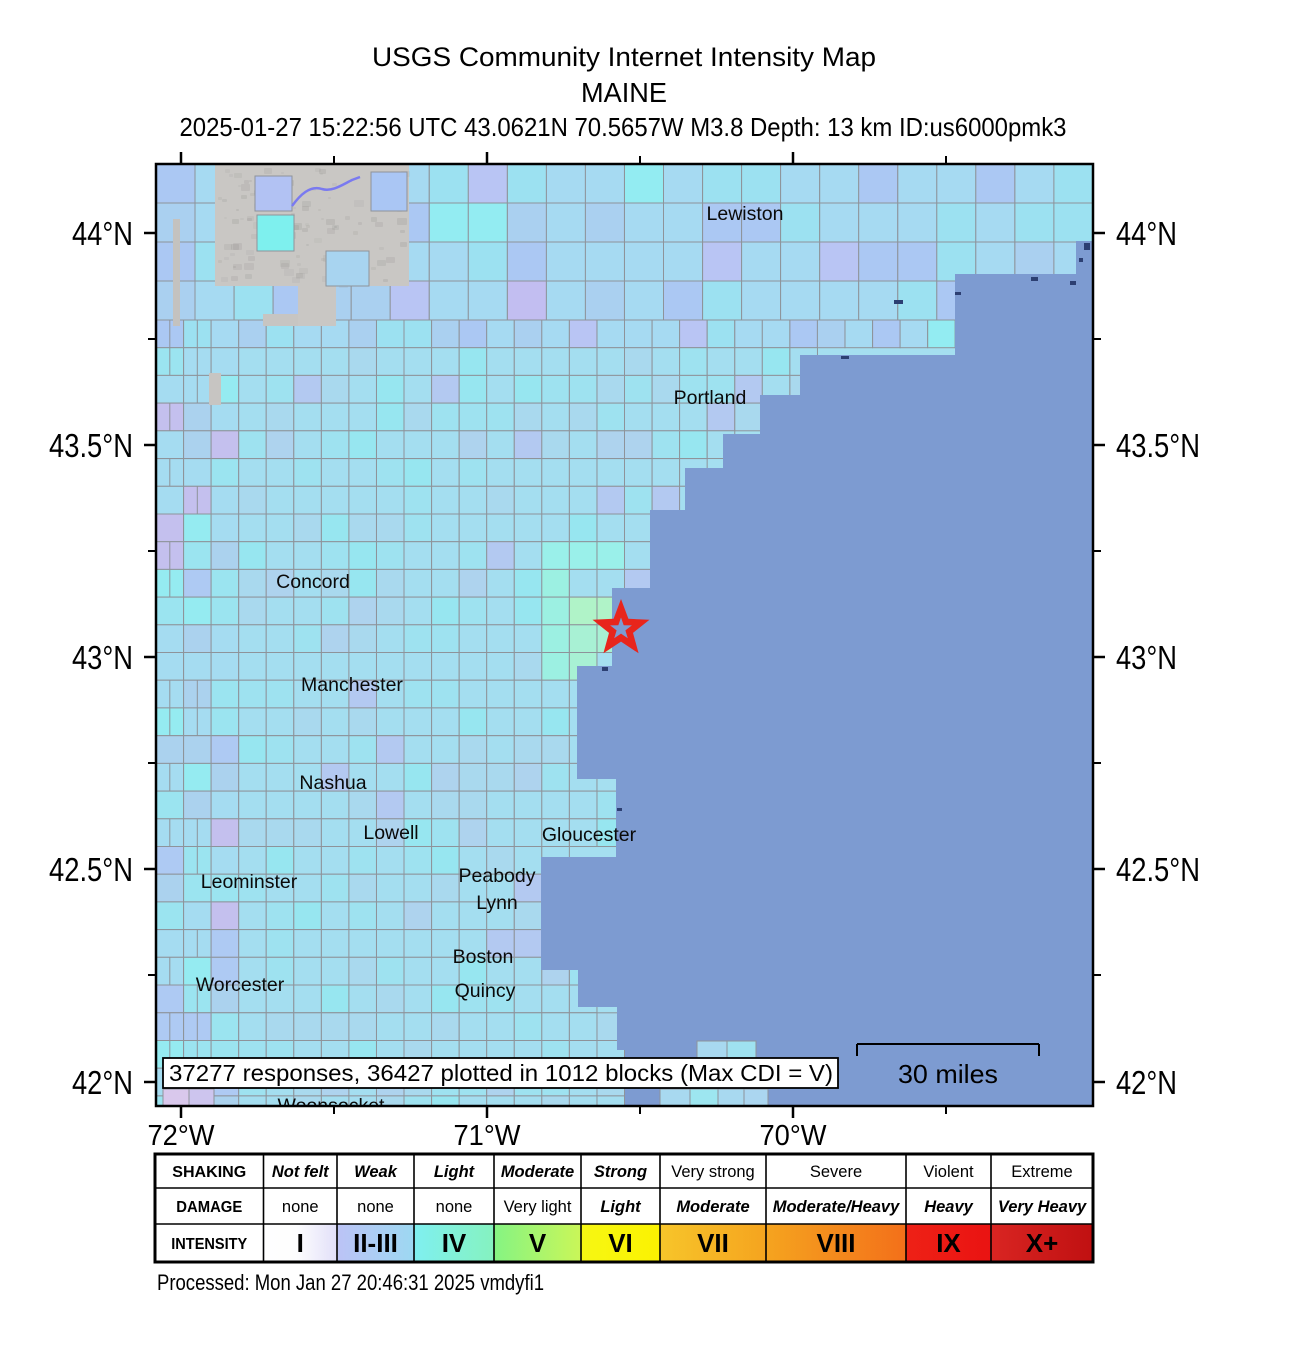 This screenshot has height=1357, width=1290. Describe the element at coordinates (948, 1207) in the screenshot. I see `svg-text: Heavy` at that location.